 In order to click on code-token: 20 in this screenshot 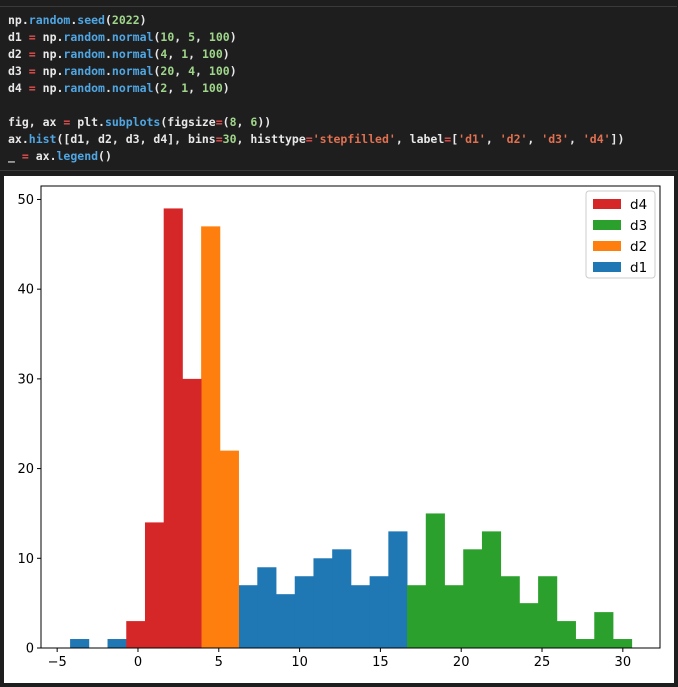, I will do `click(167, 71)`.